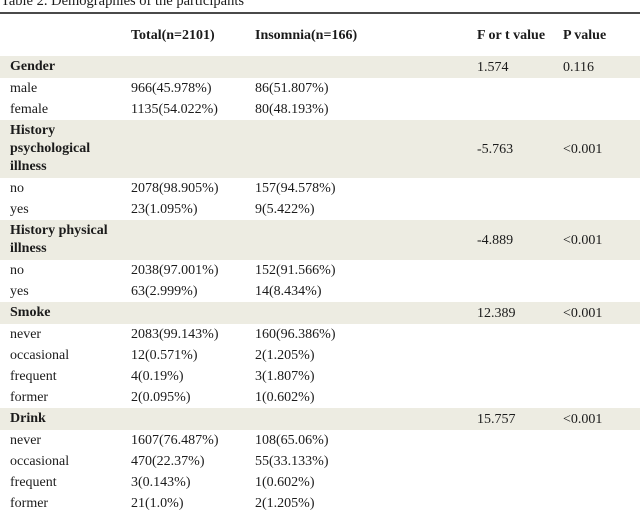 This screenshot has height=513, width=640. What do you see at coordinates (168, 461) in the screenshot?
I see `row-total-value: 470(22.37%)` at bounding box center [168, 461].